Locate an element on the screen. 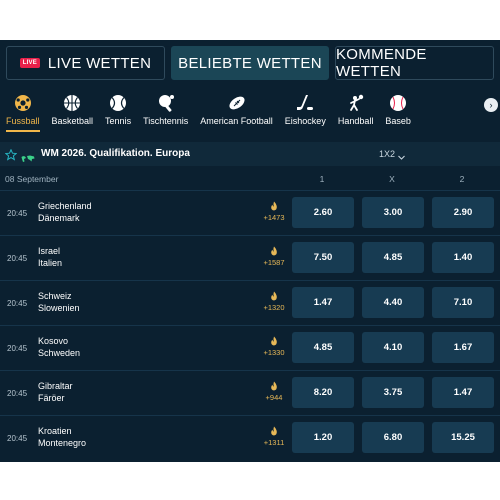 The width and height of the screenshot is (500, 500). bet-count: +1587 is located at coordinates (274, 262).